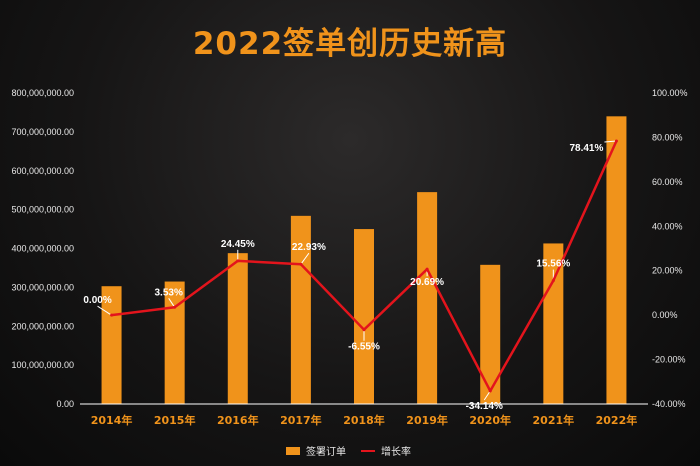 The image size is (700, 466). I want to click on y-right-tick: 60.00%, so click(667, 182).